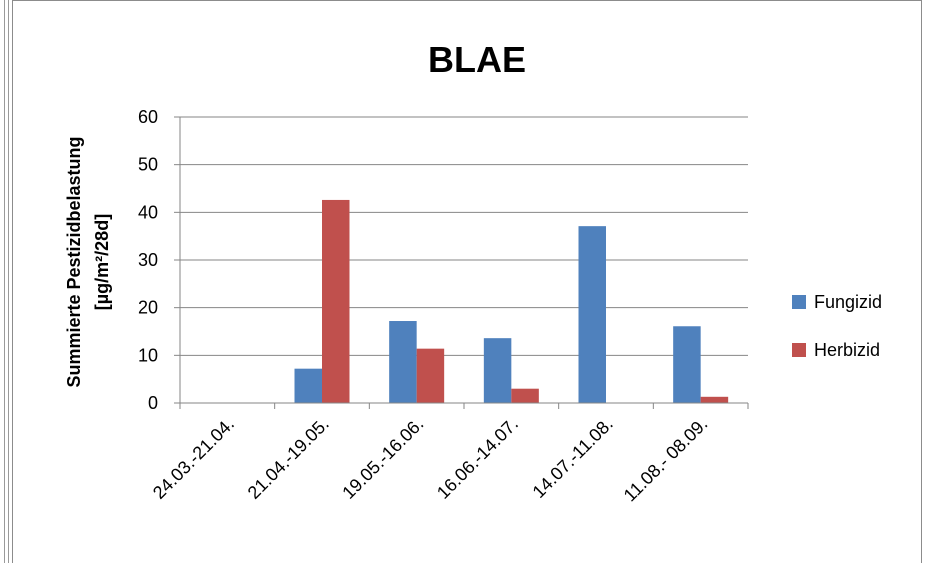  Describe the element at coordinates (477, 458) in the screenshot. I see `x-tick-label: 16.06.-14.07.` at that location.